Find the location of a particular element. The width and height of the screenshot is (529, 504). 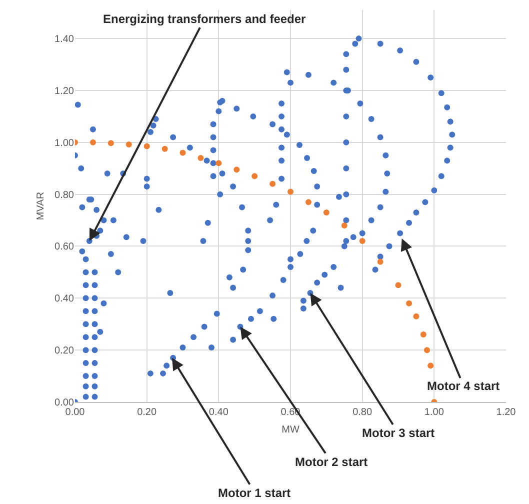

y-tick-label: 0.60 is located at coordinates (64, 247).